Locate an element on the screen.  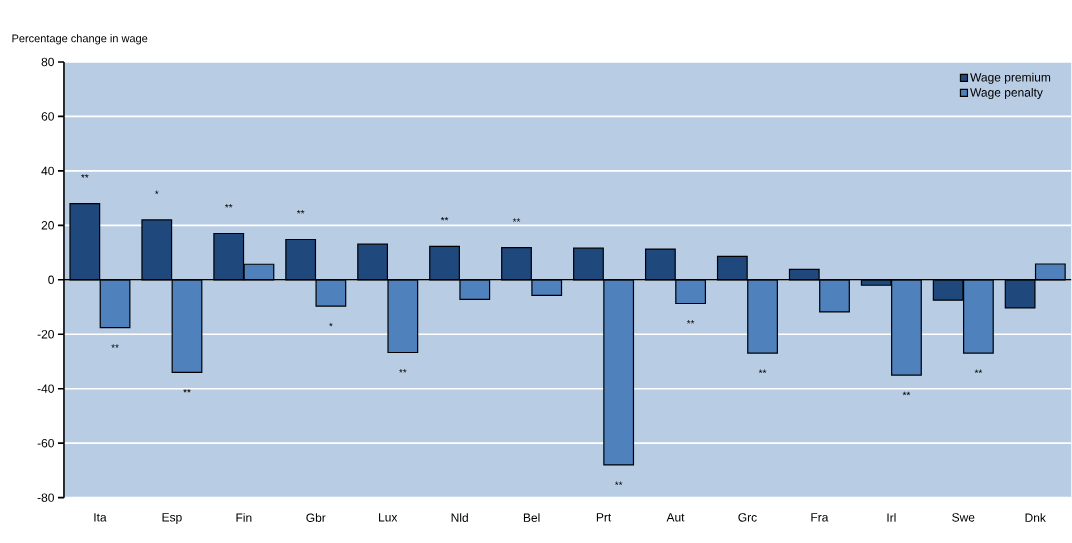
x-tick-label: Gbr is located at coordinates (316, 518).